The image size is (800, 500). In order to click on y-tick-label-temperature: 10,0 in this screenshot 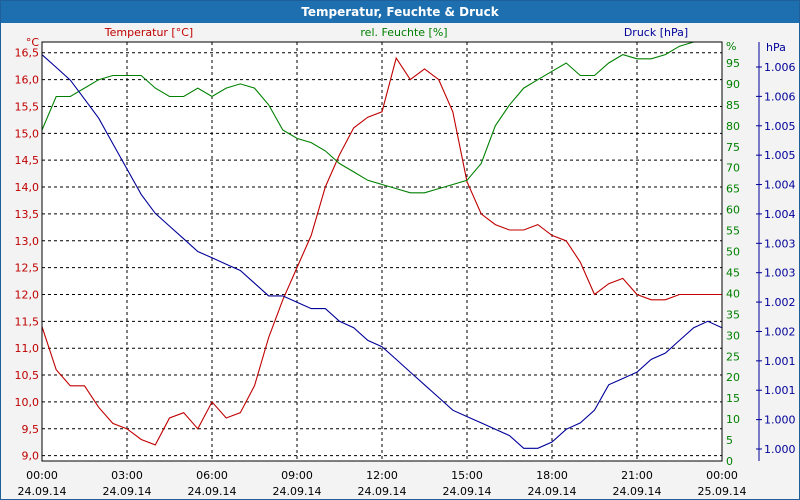, I will do `click(27, 402)`.